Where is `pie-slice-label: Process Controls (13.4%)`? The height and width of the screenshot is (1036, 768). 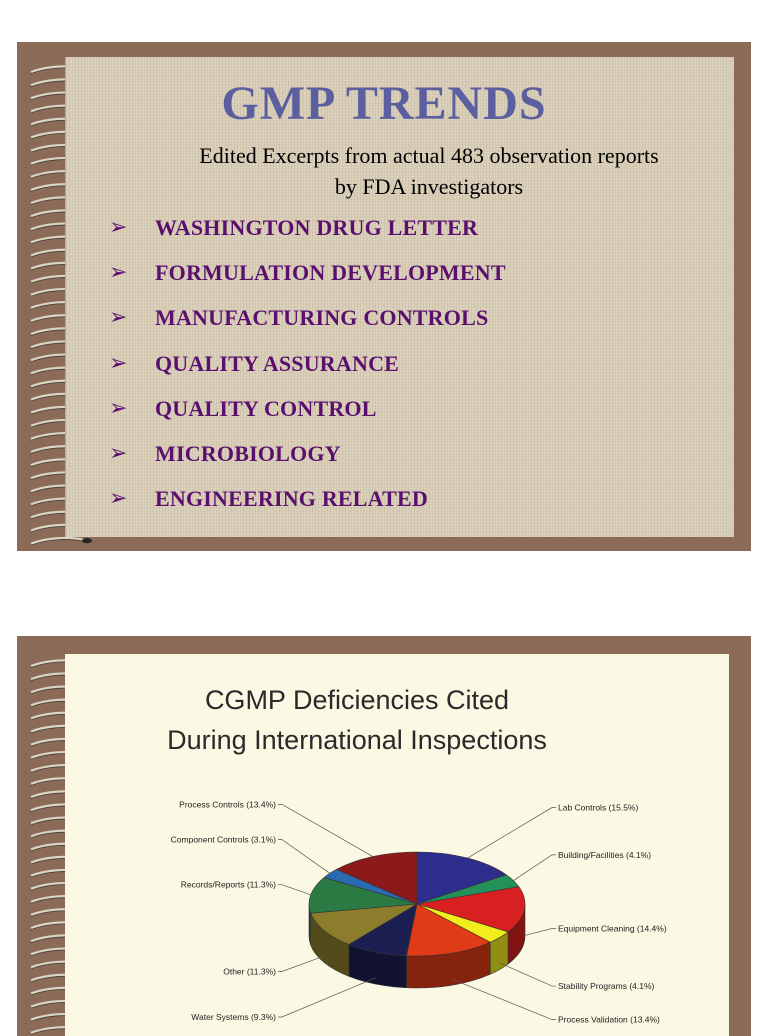 pie-slice-label: Process Controls (13.4%) is located at coordinates (227, 804).